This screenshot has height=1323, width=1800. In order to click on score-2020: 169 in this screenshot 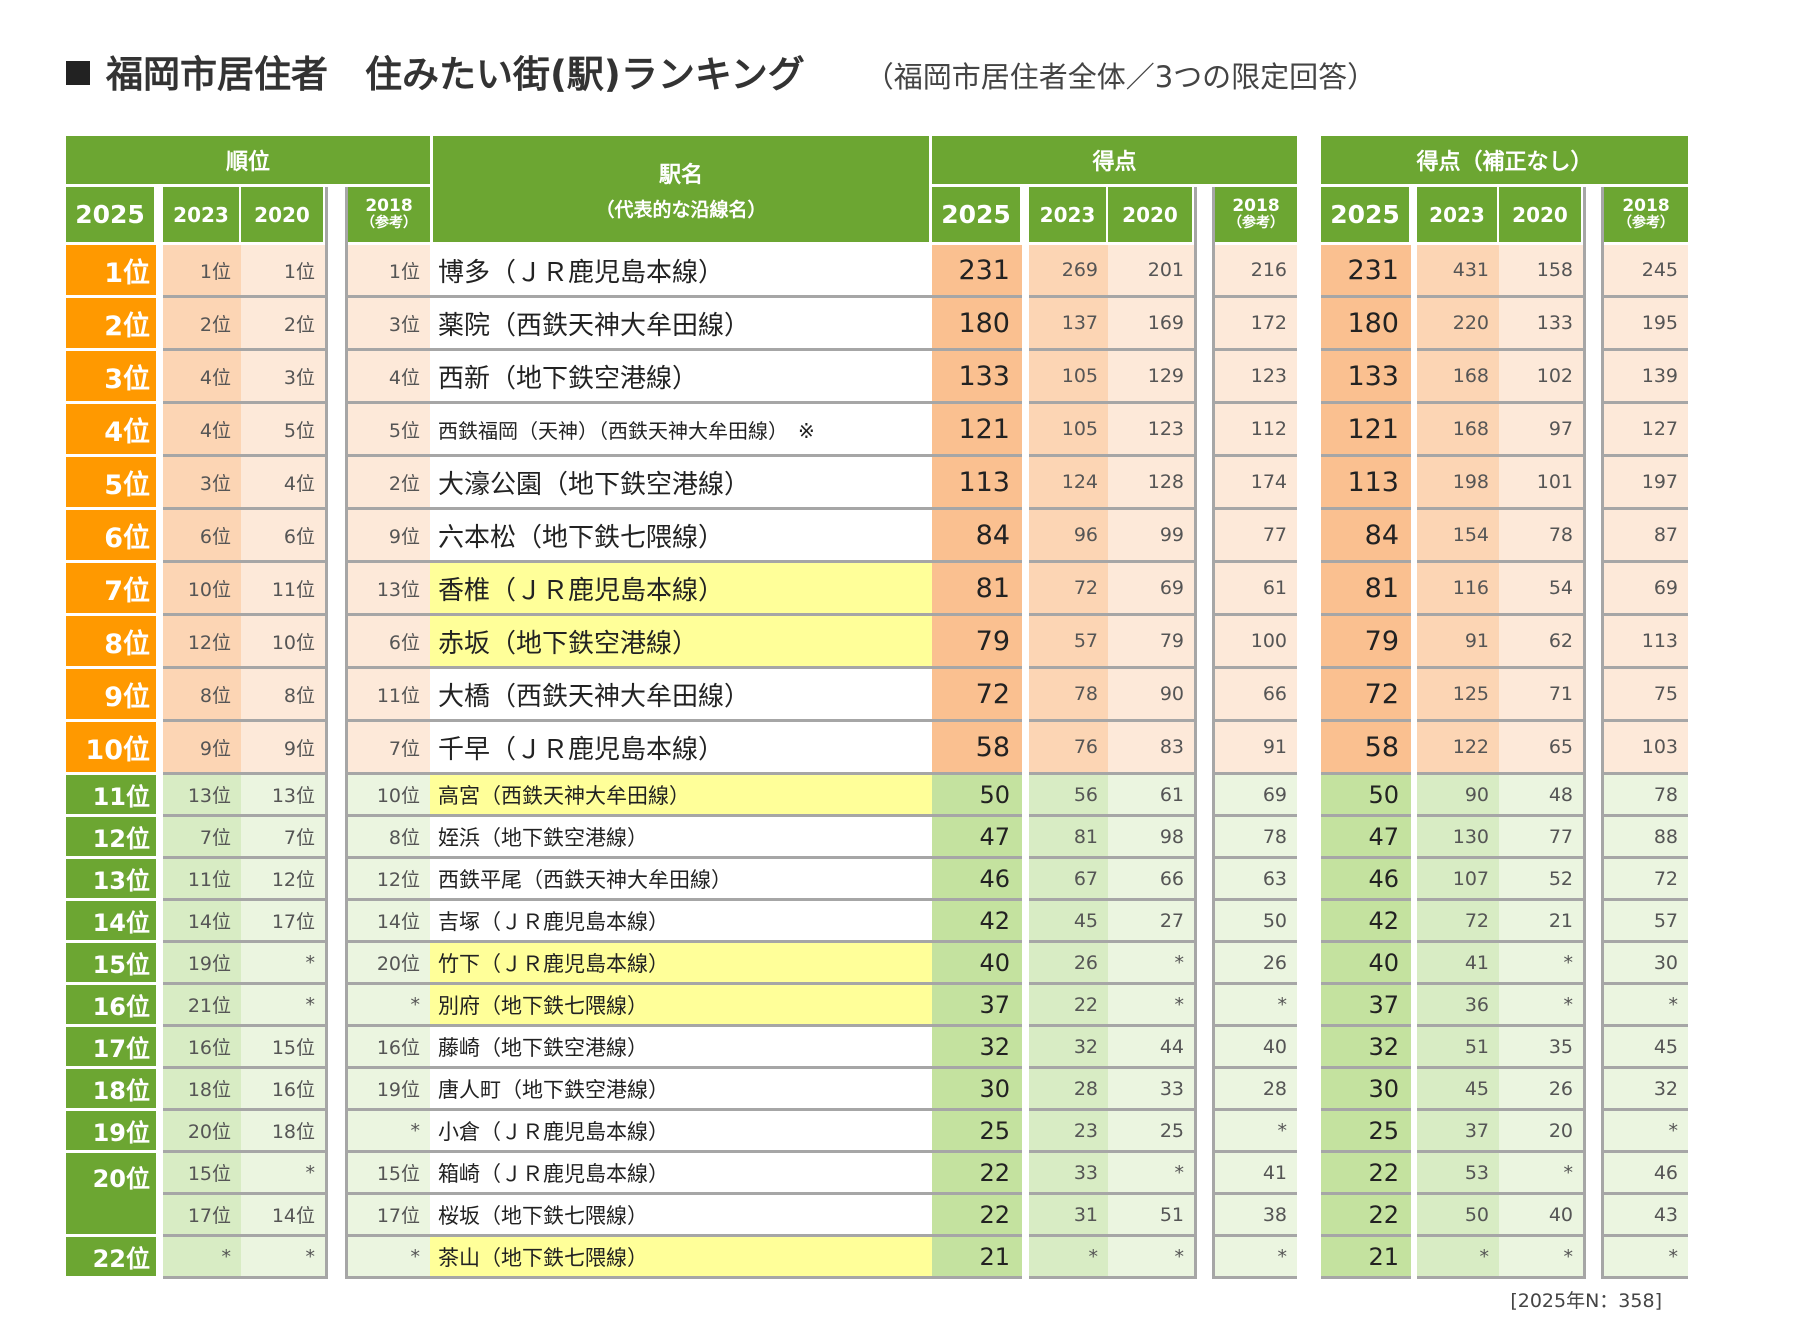, I will do `click(1151, 324)`.